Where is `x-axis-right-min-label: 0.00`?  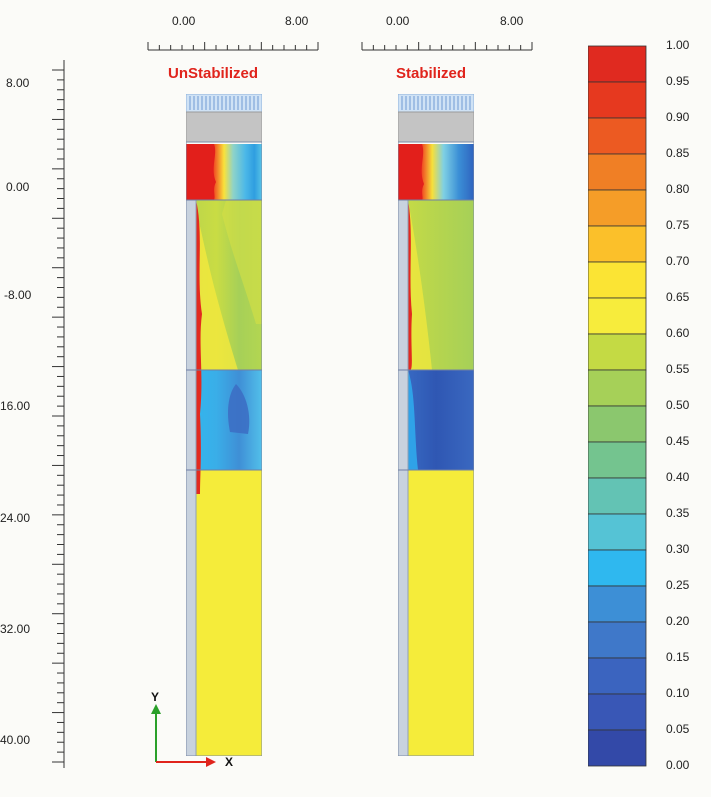 x-axis-right-min-label: 0.00 is located at coordinates (398, 21).